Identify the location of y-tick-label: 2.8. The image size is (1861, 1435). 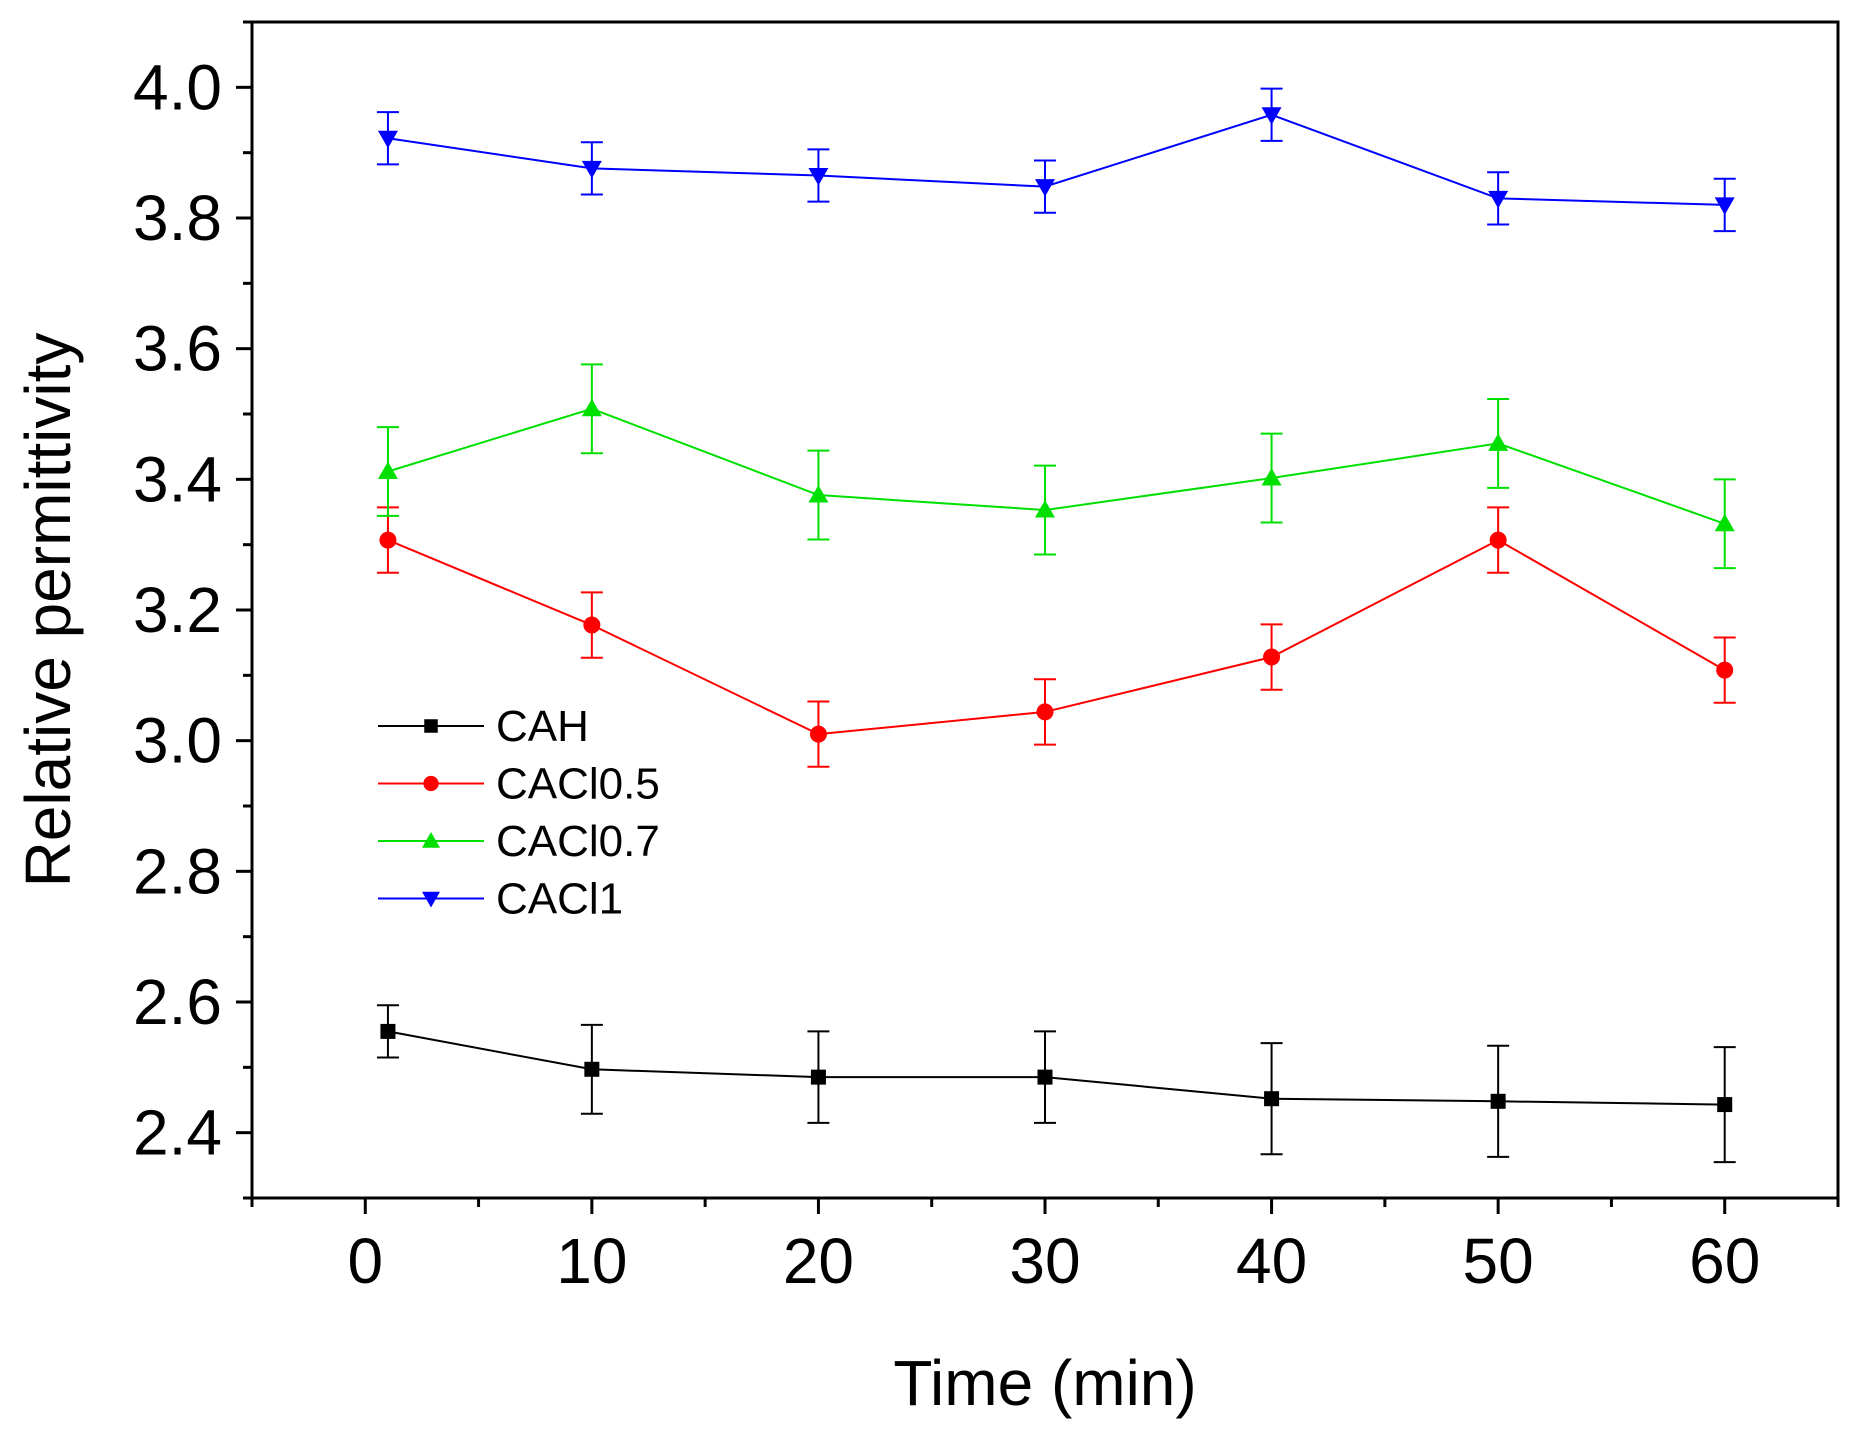
(177, 871).